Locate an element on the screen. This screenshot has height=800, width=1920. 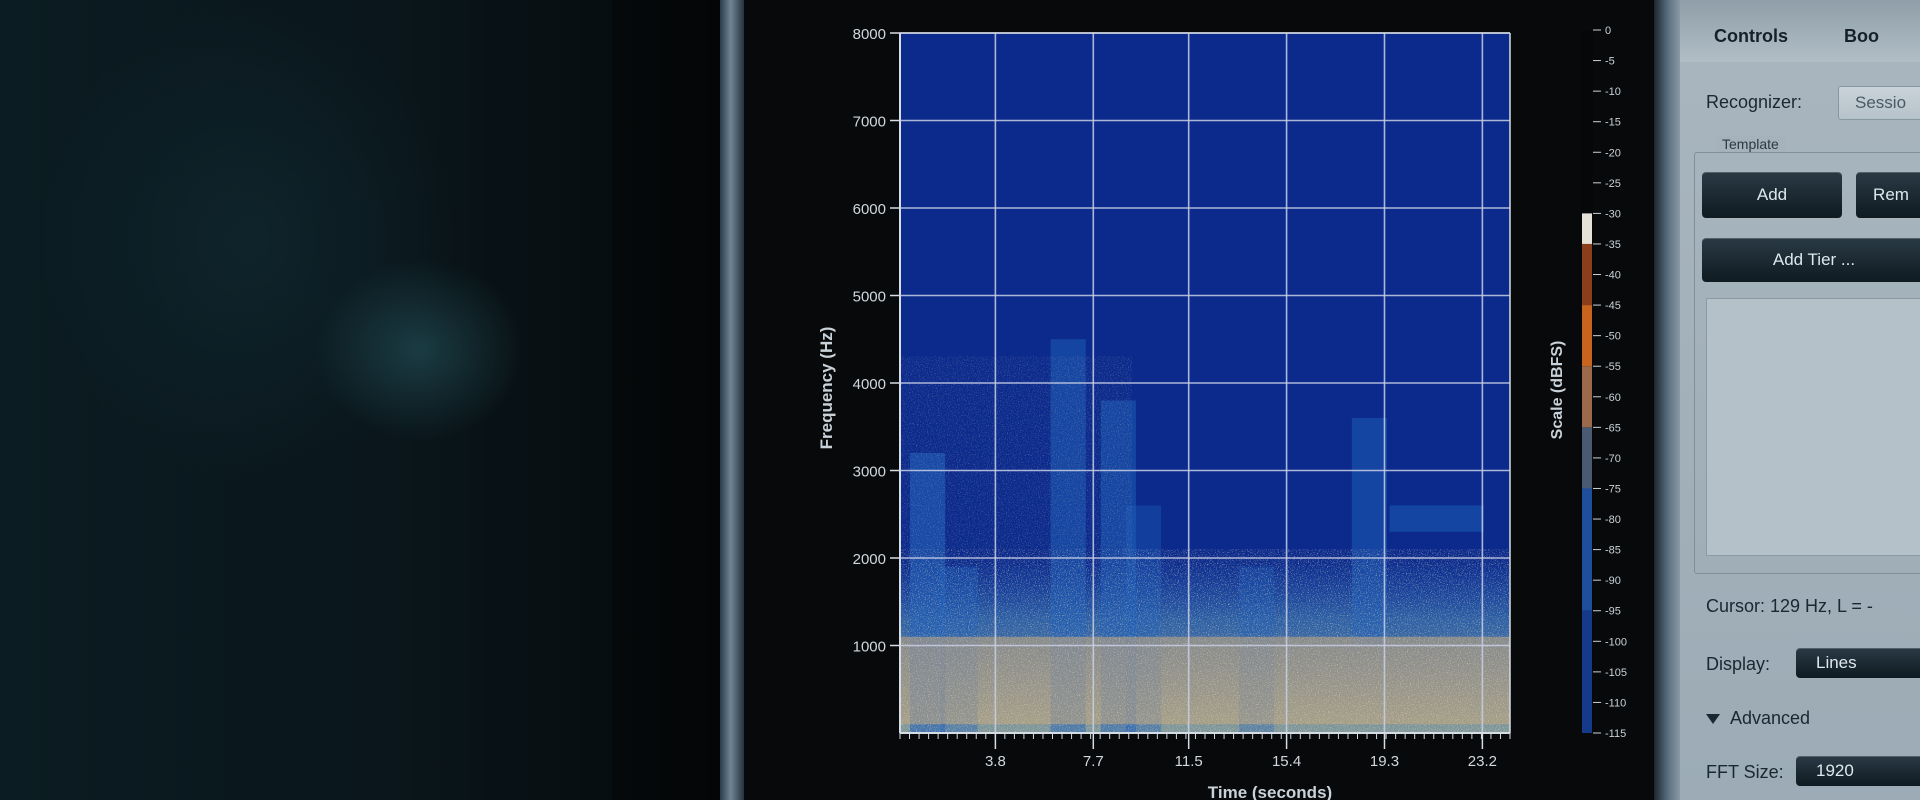
x-tick-label: 19.3 is located at coordinates (1384, 761).